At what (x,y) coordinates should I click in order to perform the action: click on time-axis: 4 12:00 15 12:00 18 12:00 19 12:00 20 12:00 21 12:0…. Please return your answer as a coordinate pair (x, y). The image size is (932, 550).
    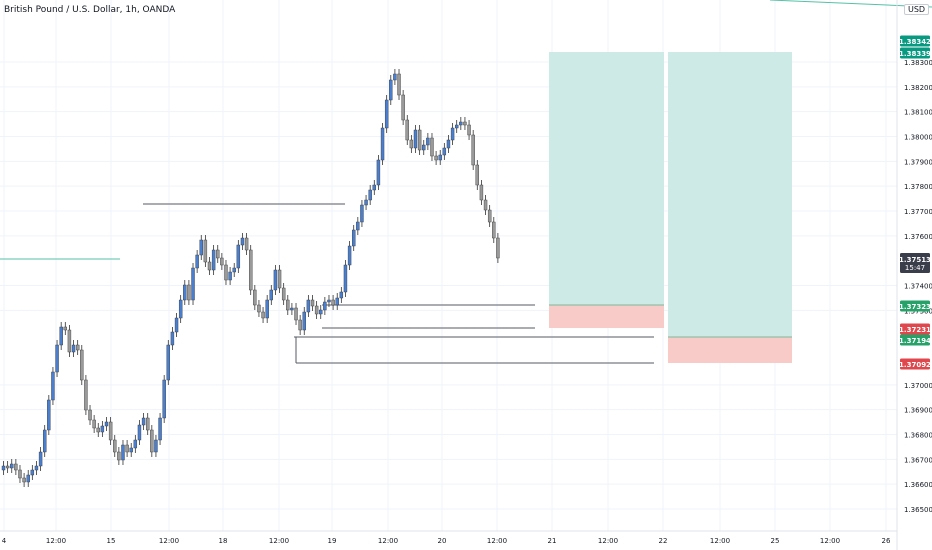
    Looking at the image, I should click on (446, 541).